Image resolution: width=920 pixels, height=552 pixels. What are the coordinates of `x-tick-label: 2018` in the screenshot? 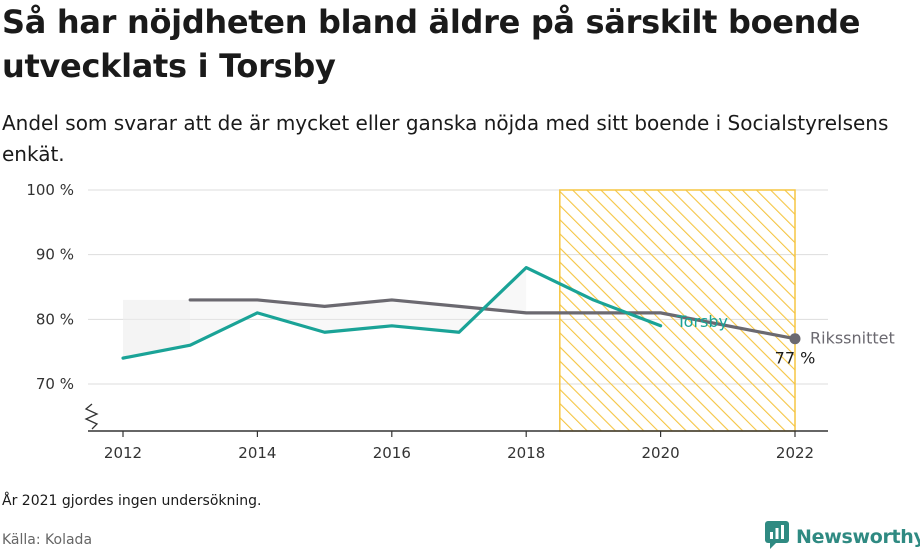 It's located at (526, 453).